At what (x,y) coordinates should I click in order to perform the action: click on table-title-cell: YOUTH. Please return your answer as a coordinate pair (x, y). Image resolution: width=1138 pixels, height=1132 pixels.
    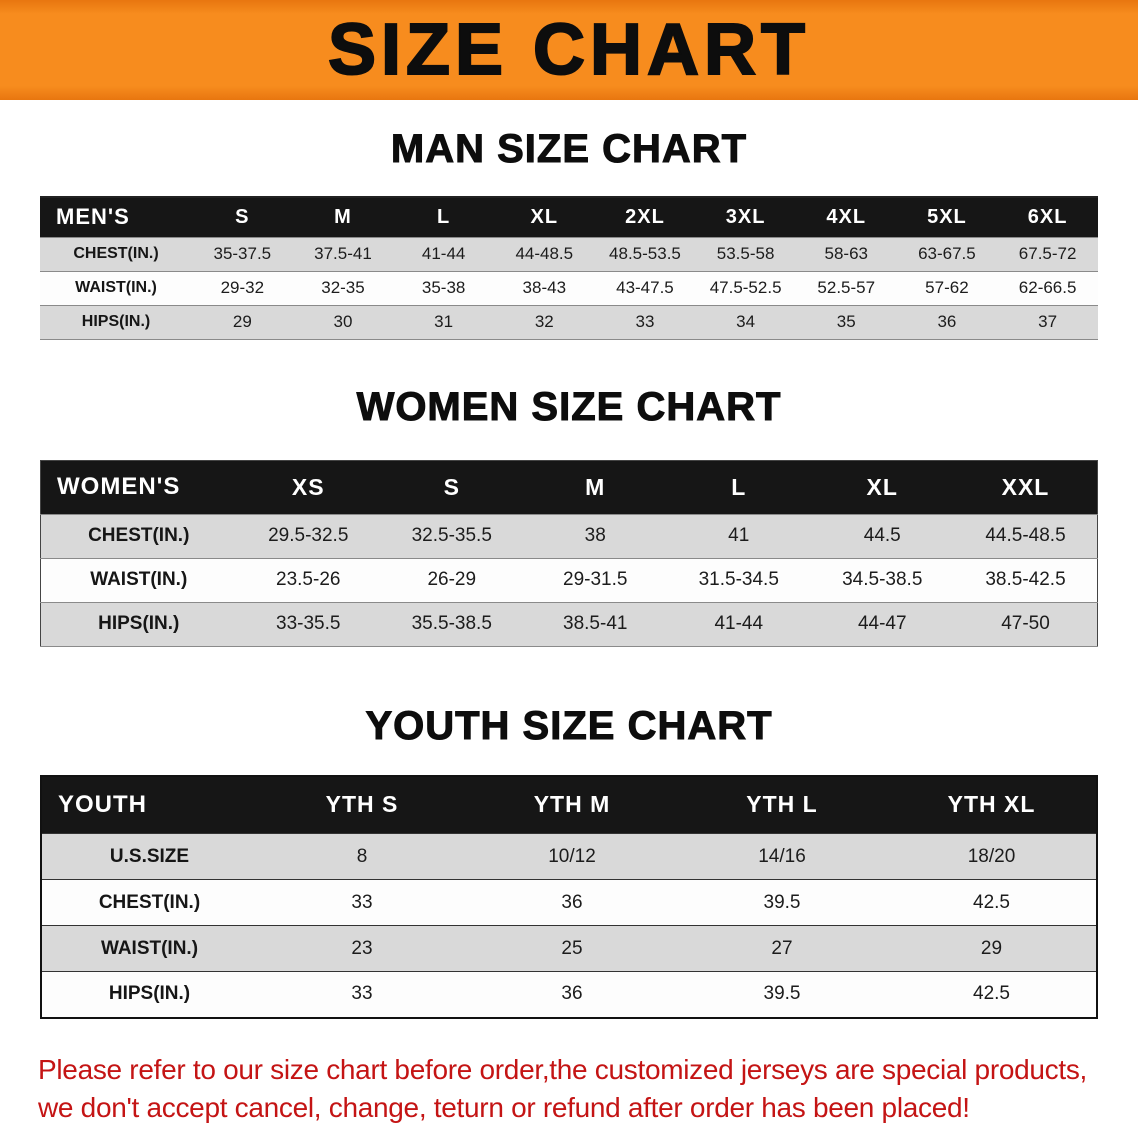
    Looking at the image, I should click on (149, 804).